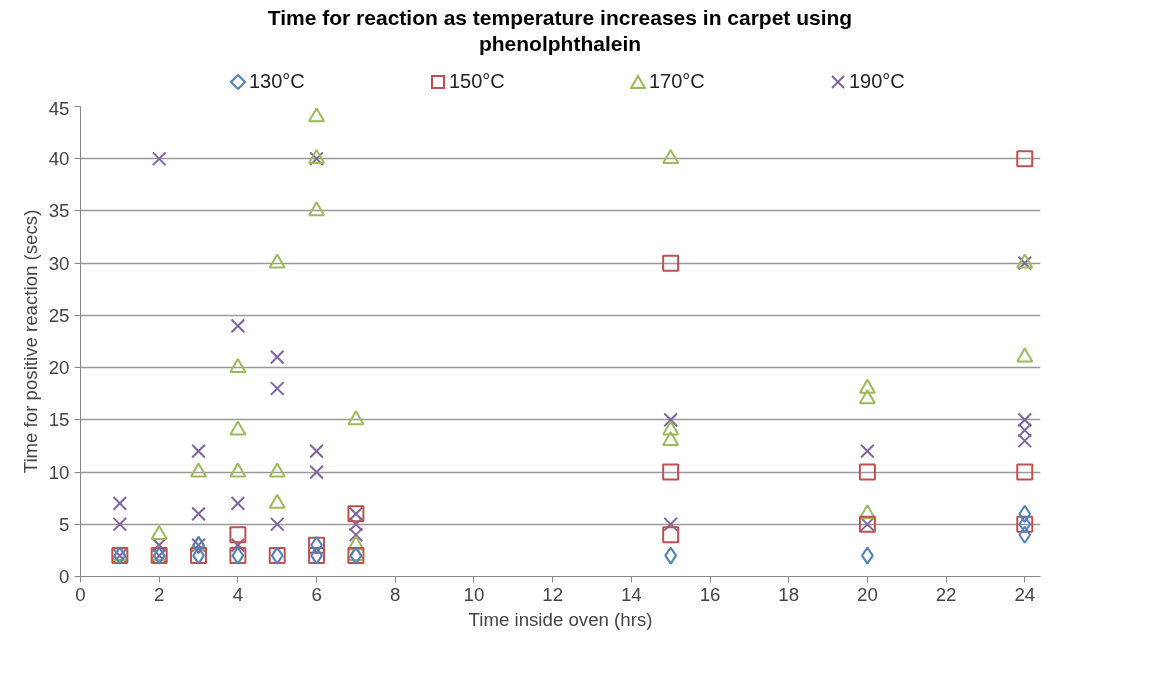 Image resolution: width=1152 pixels, height=696 pixels. What do you see at coordinates (710, 594) in the screenshot?
I see `x-tick-label: 16` at bounding box center [710, 594].